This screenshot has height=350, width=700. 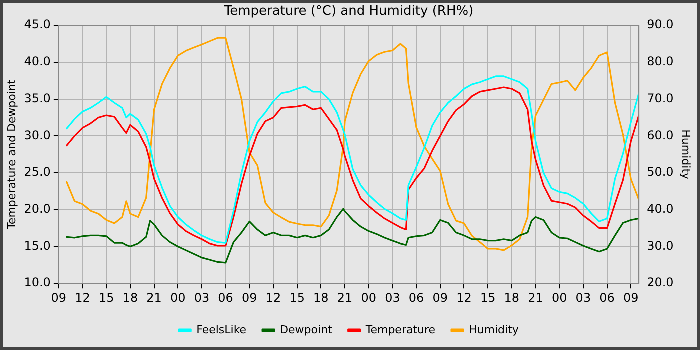 What do you see at coordinates (37, 98) in the screenshot?
I see `y-tick-label: 35.0` at bounding box center [37, 98].